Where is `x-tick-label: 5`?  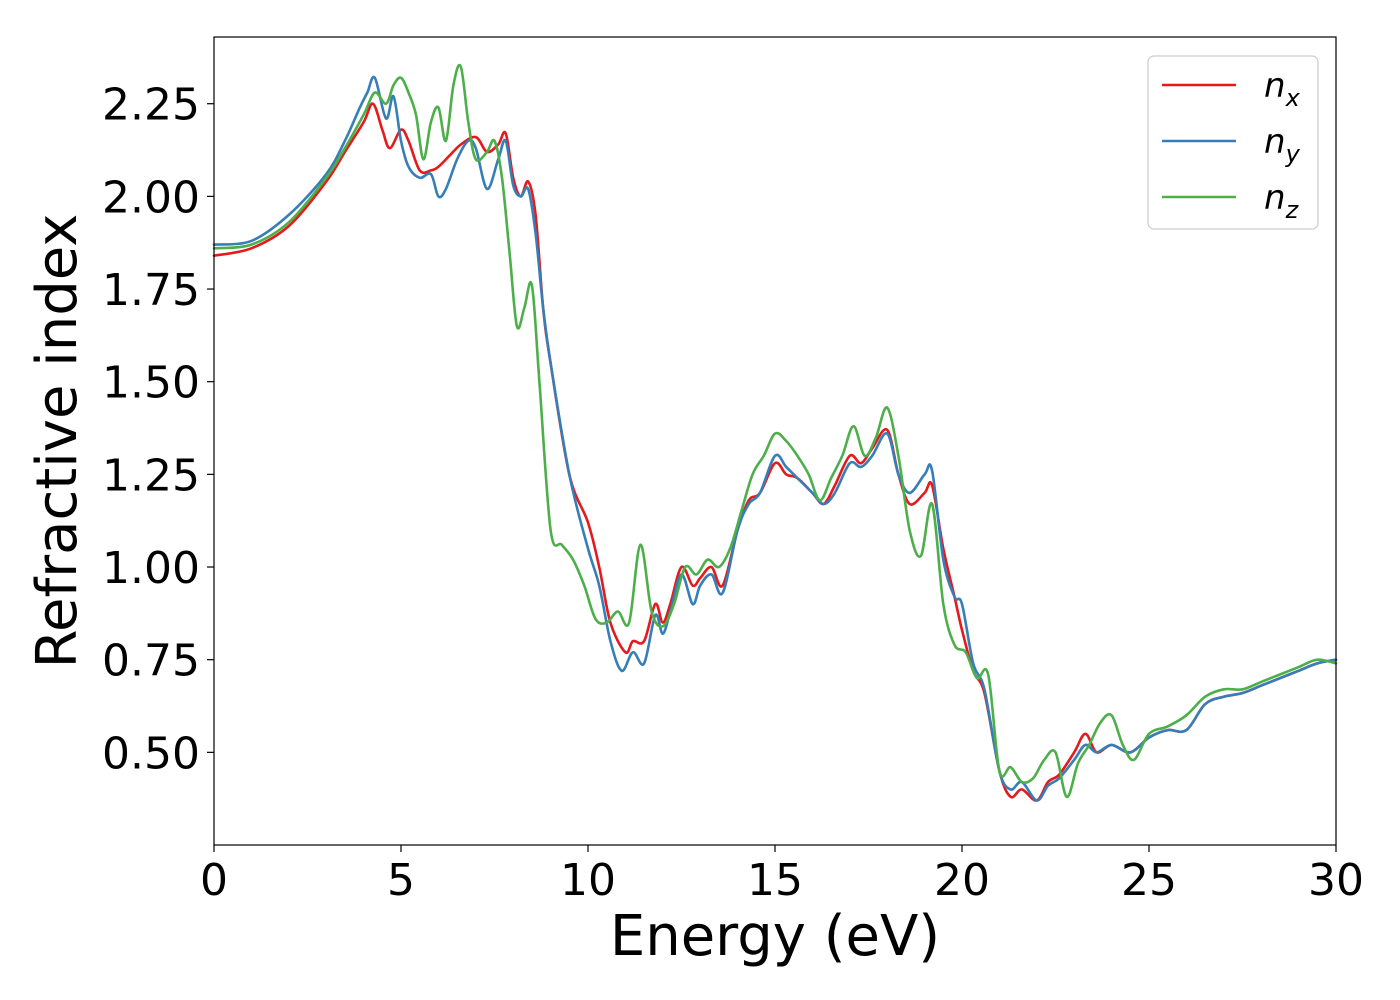 x-tick-label: 5 is located at coordinates (401, 880).